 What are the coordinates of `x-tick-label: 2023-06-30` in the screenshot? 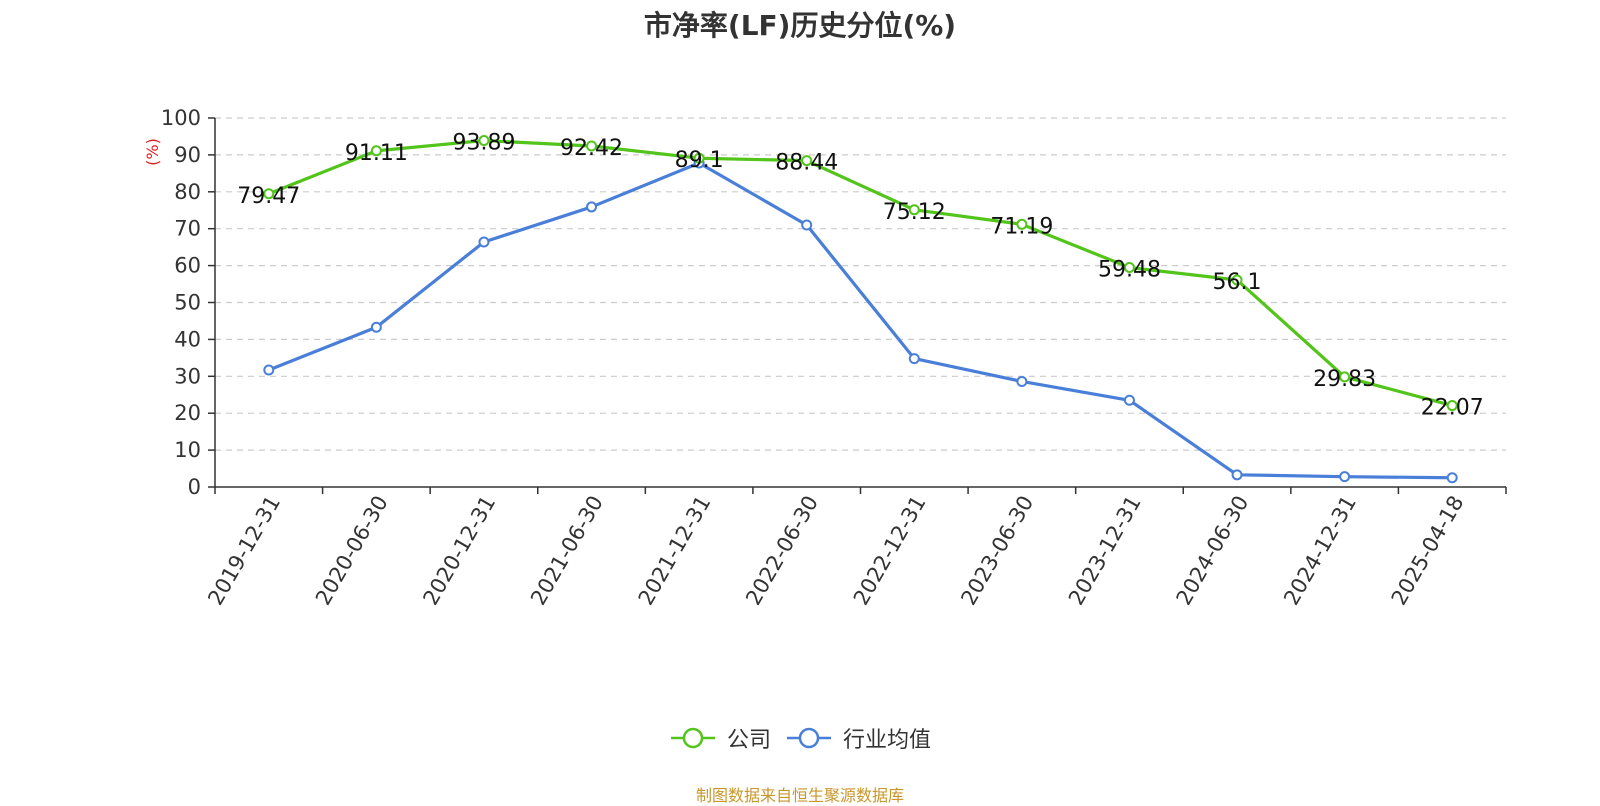 It's located at (997, 551).